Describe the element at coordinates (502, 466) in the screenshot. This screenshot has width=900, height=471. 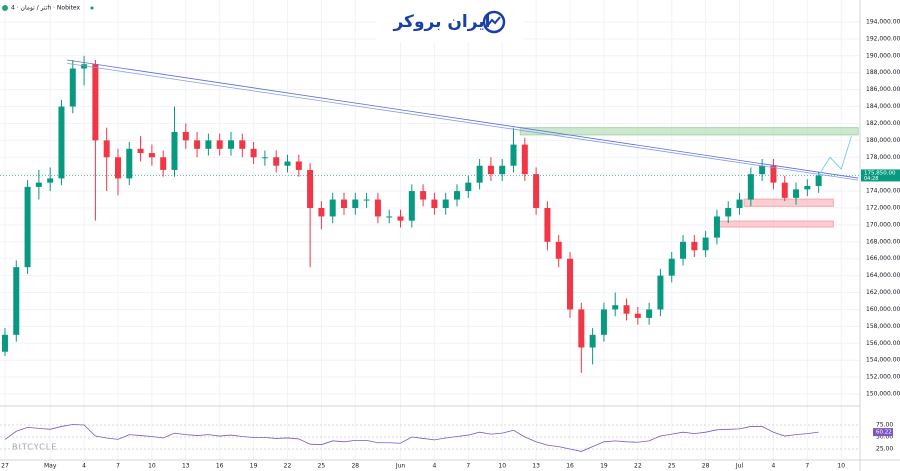
I see `x-tick-label: 10` at that location.